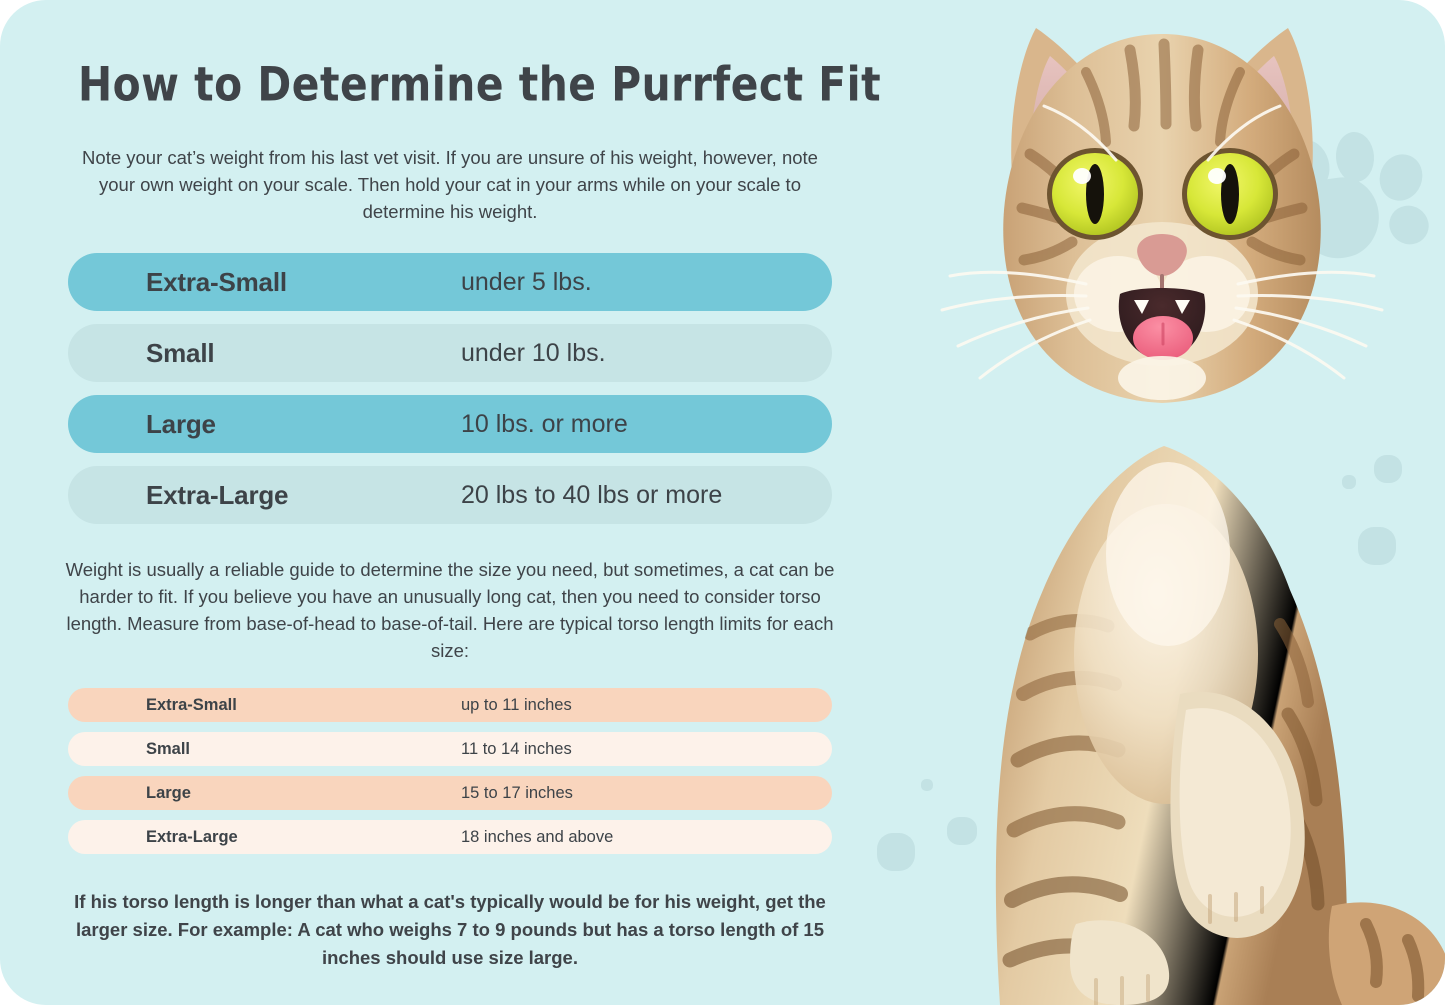 The width and height of the screenshot is (1445, 1005). What do you see at coordinates (450, 749) in the screenshot?
I see `table-row: Small 11 to 14 inches` at bounding box center [450, 749].